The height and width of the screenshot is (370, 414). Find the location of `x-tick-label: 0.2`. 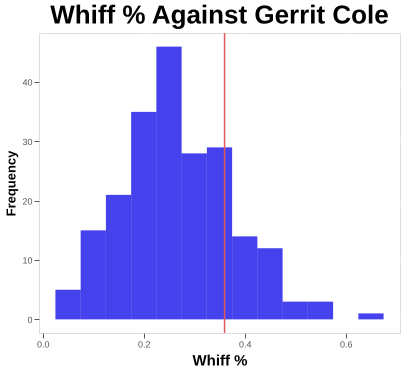

x-tick-label: 0.2 is located at coordinates (144, 345).